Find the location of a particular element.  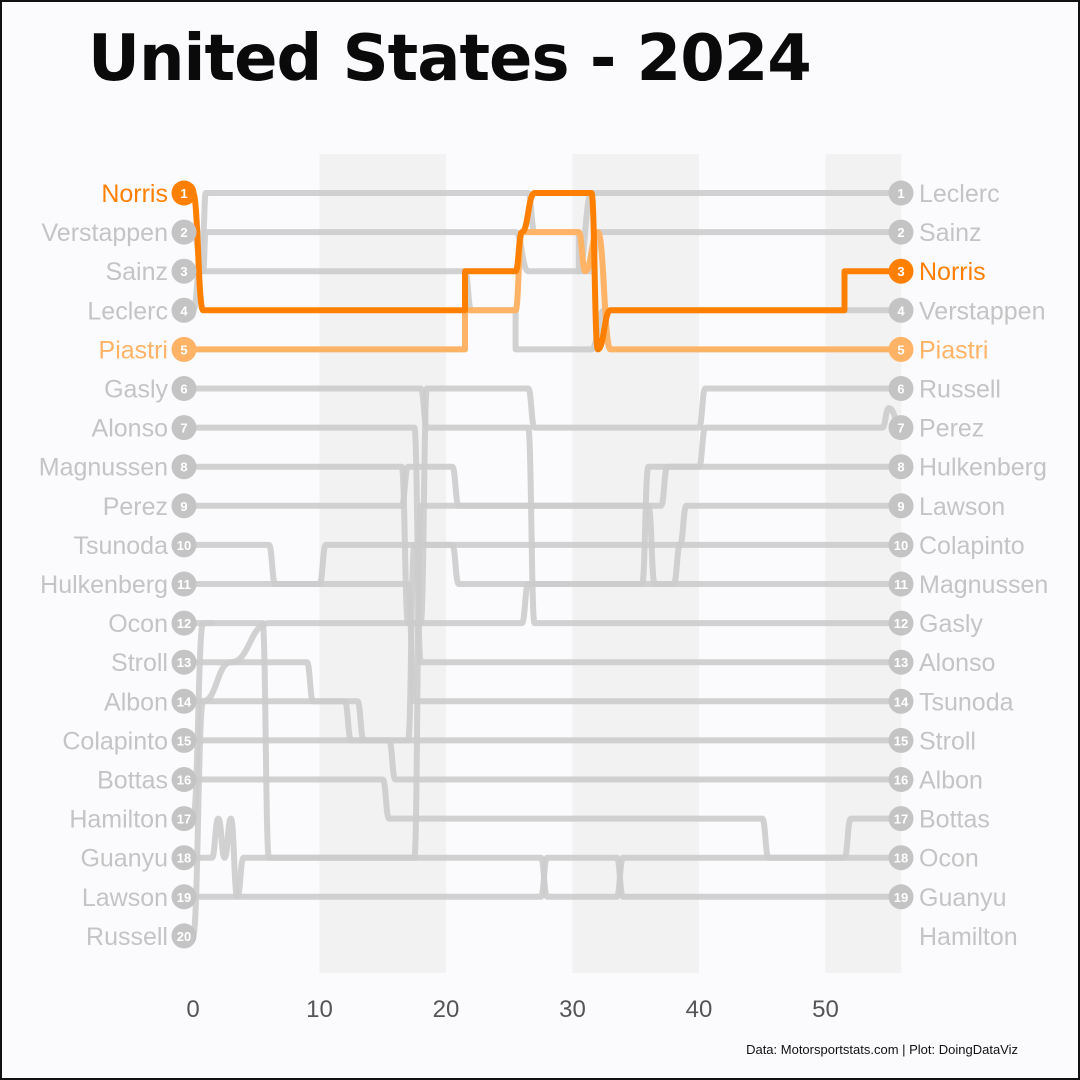

start-marker-ocon is located at coordinates (184, 623).